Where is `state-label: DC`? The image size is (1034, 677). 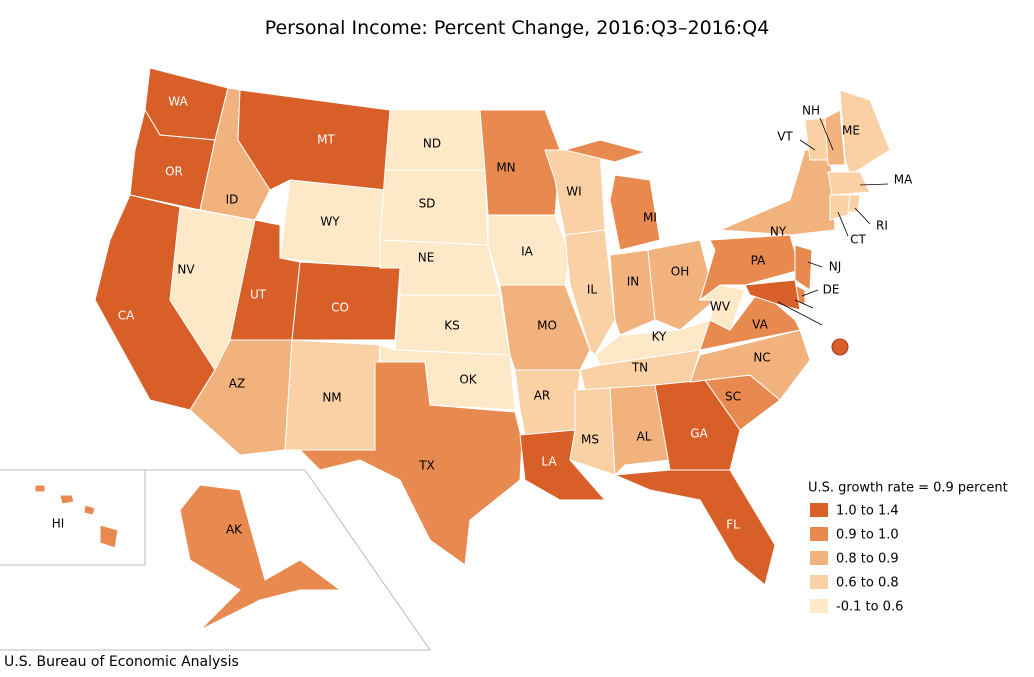
state-label: DC is located at coordinates (834, 329).